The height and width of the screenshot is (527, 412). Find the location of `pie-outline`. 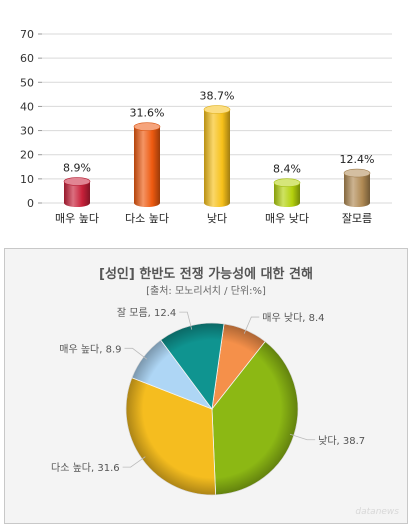

pie-outline is located at coordinates (212, 409).